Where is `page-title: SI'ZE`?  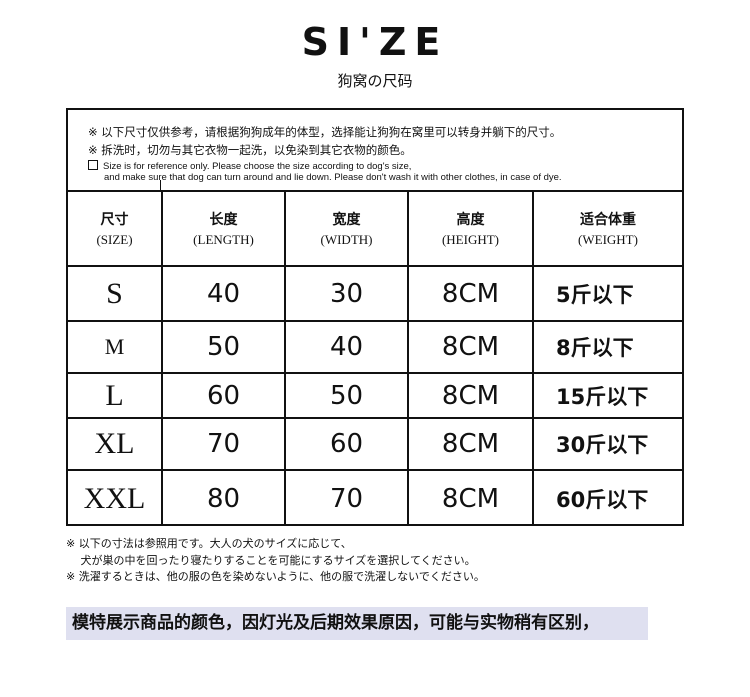 page-title: SI'ZE is located at coordinates (375, 42).